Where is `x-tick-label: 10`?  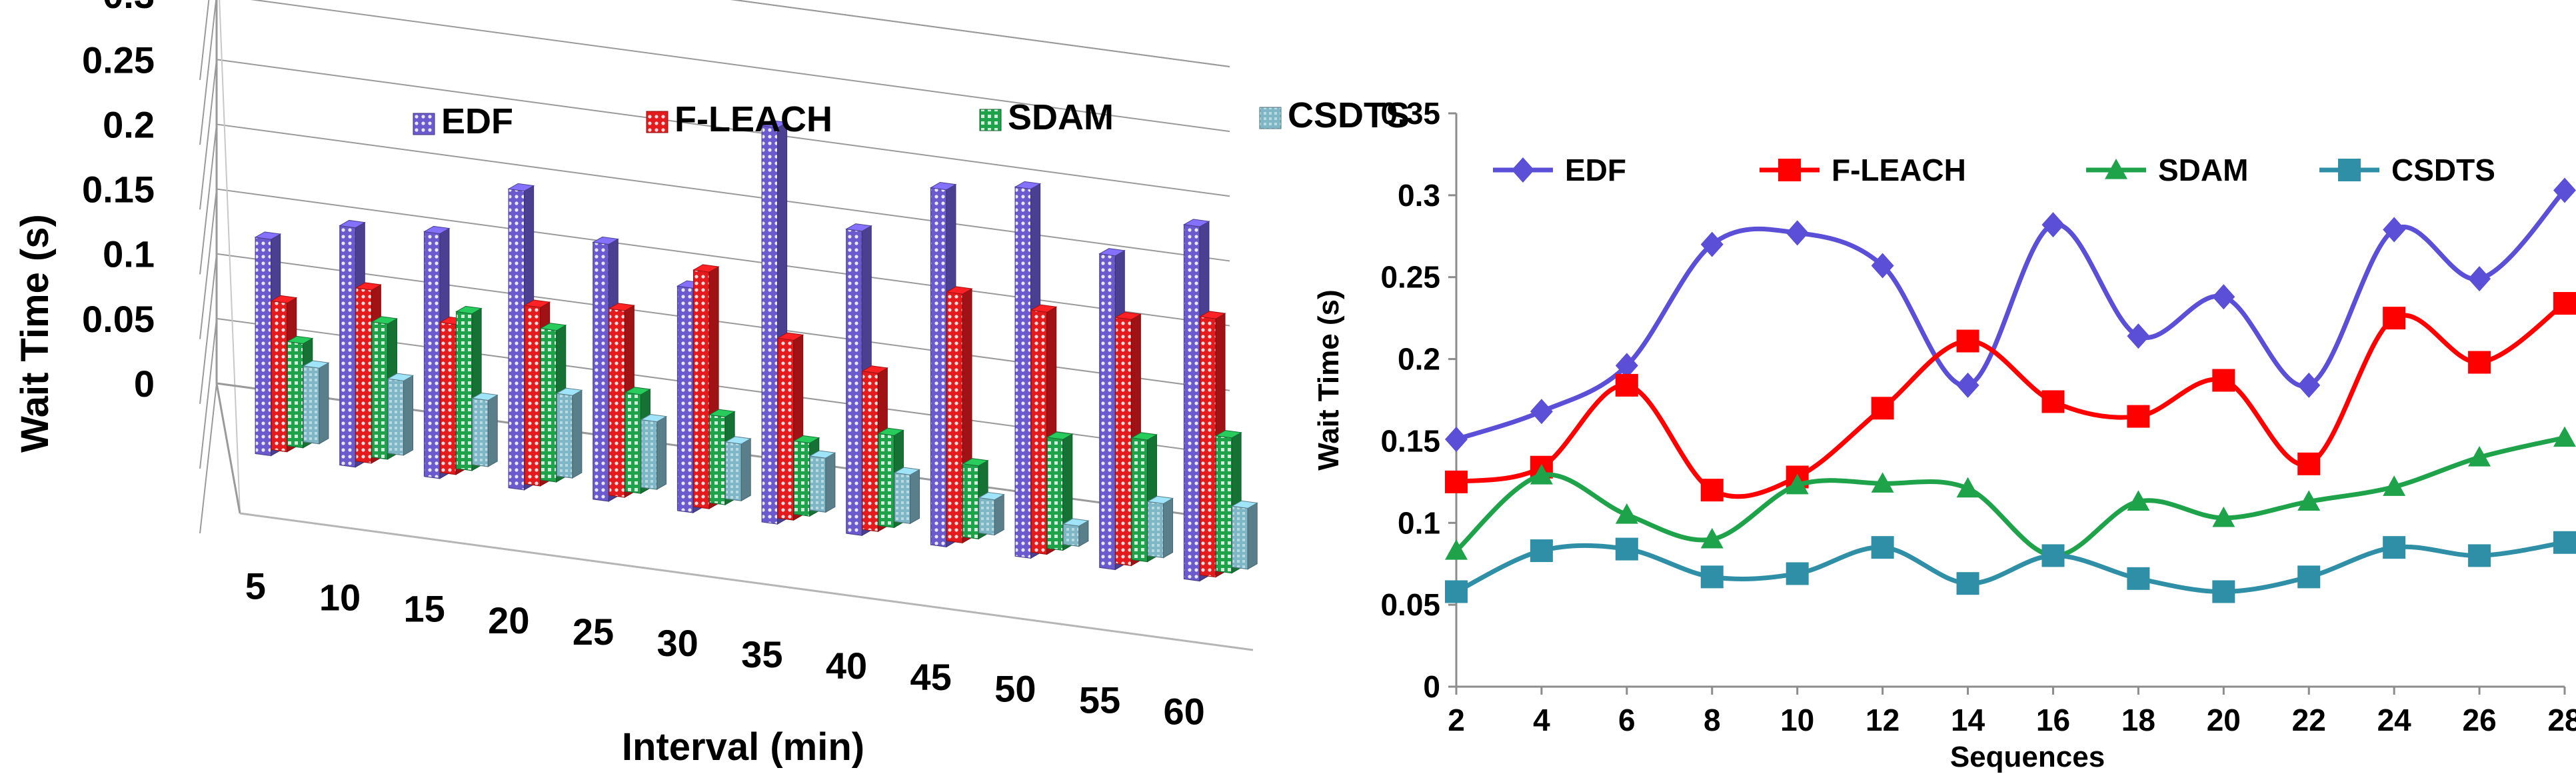
x-tick-label: 10 is located at coordinates (1797, 720).